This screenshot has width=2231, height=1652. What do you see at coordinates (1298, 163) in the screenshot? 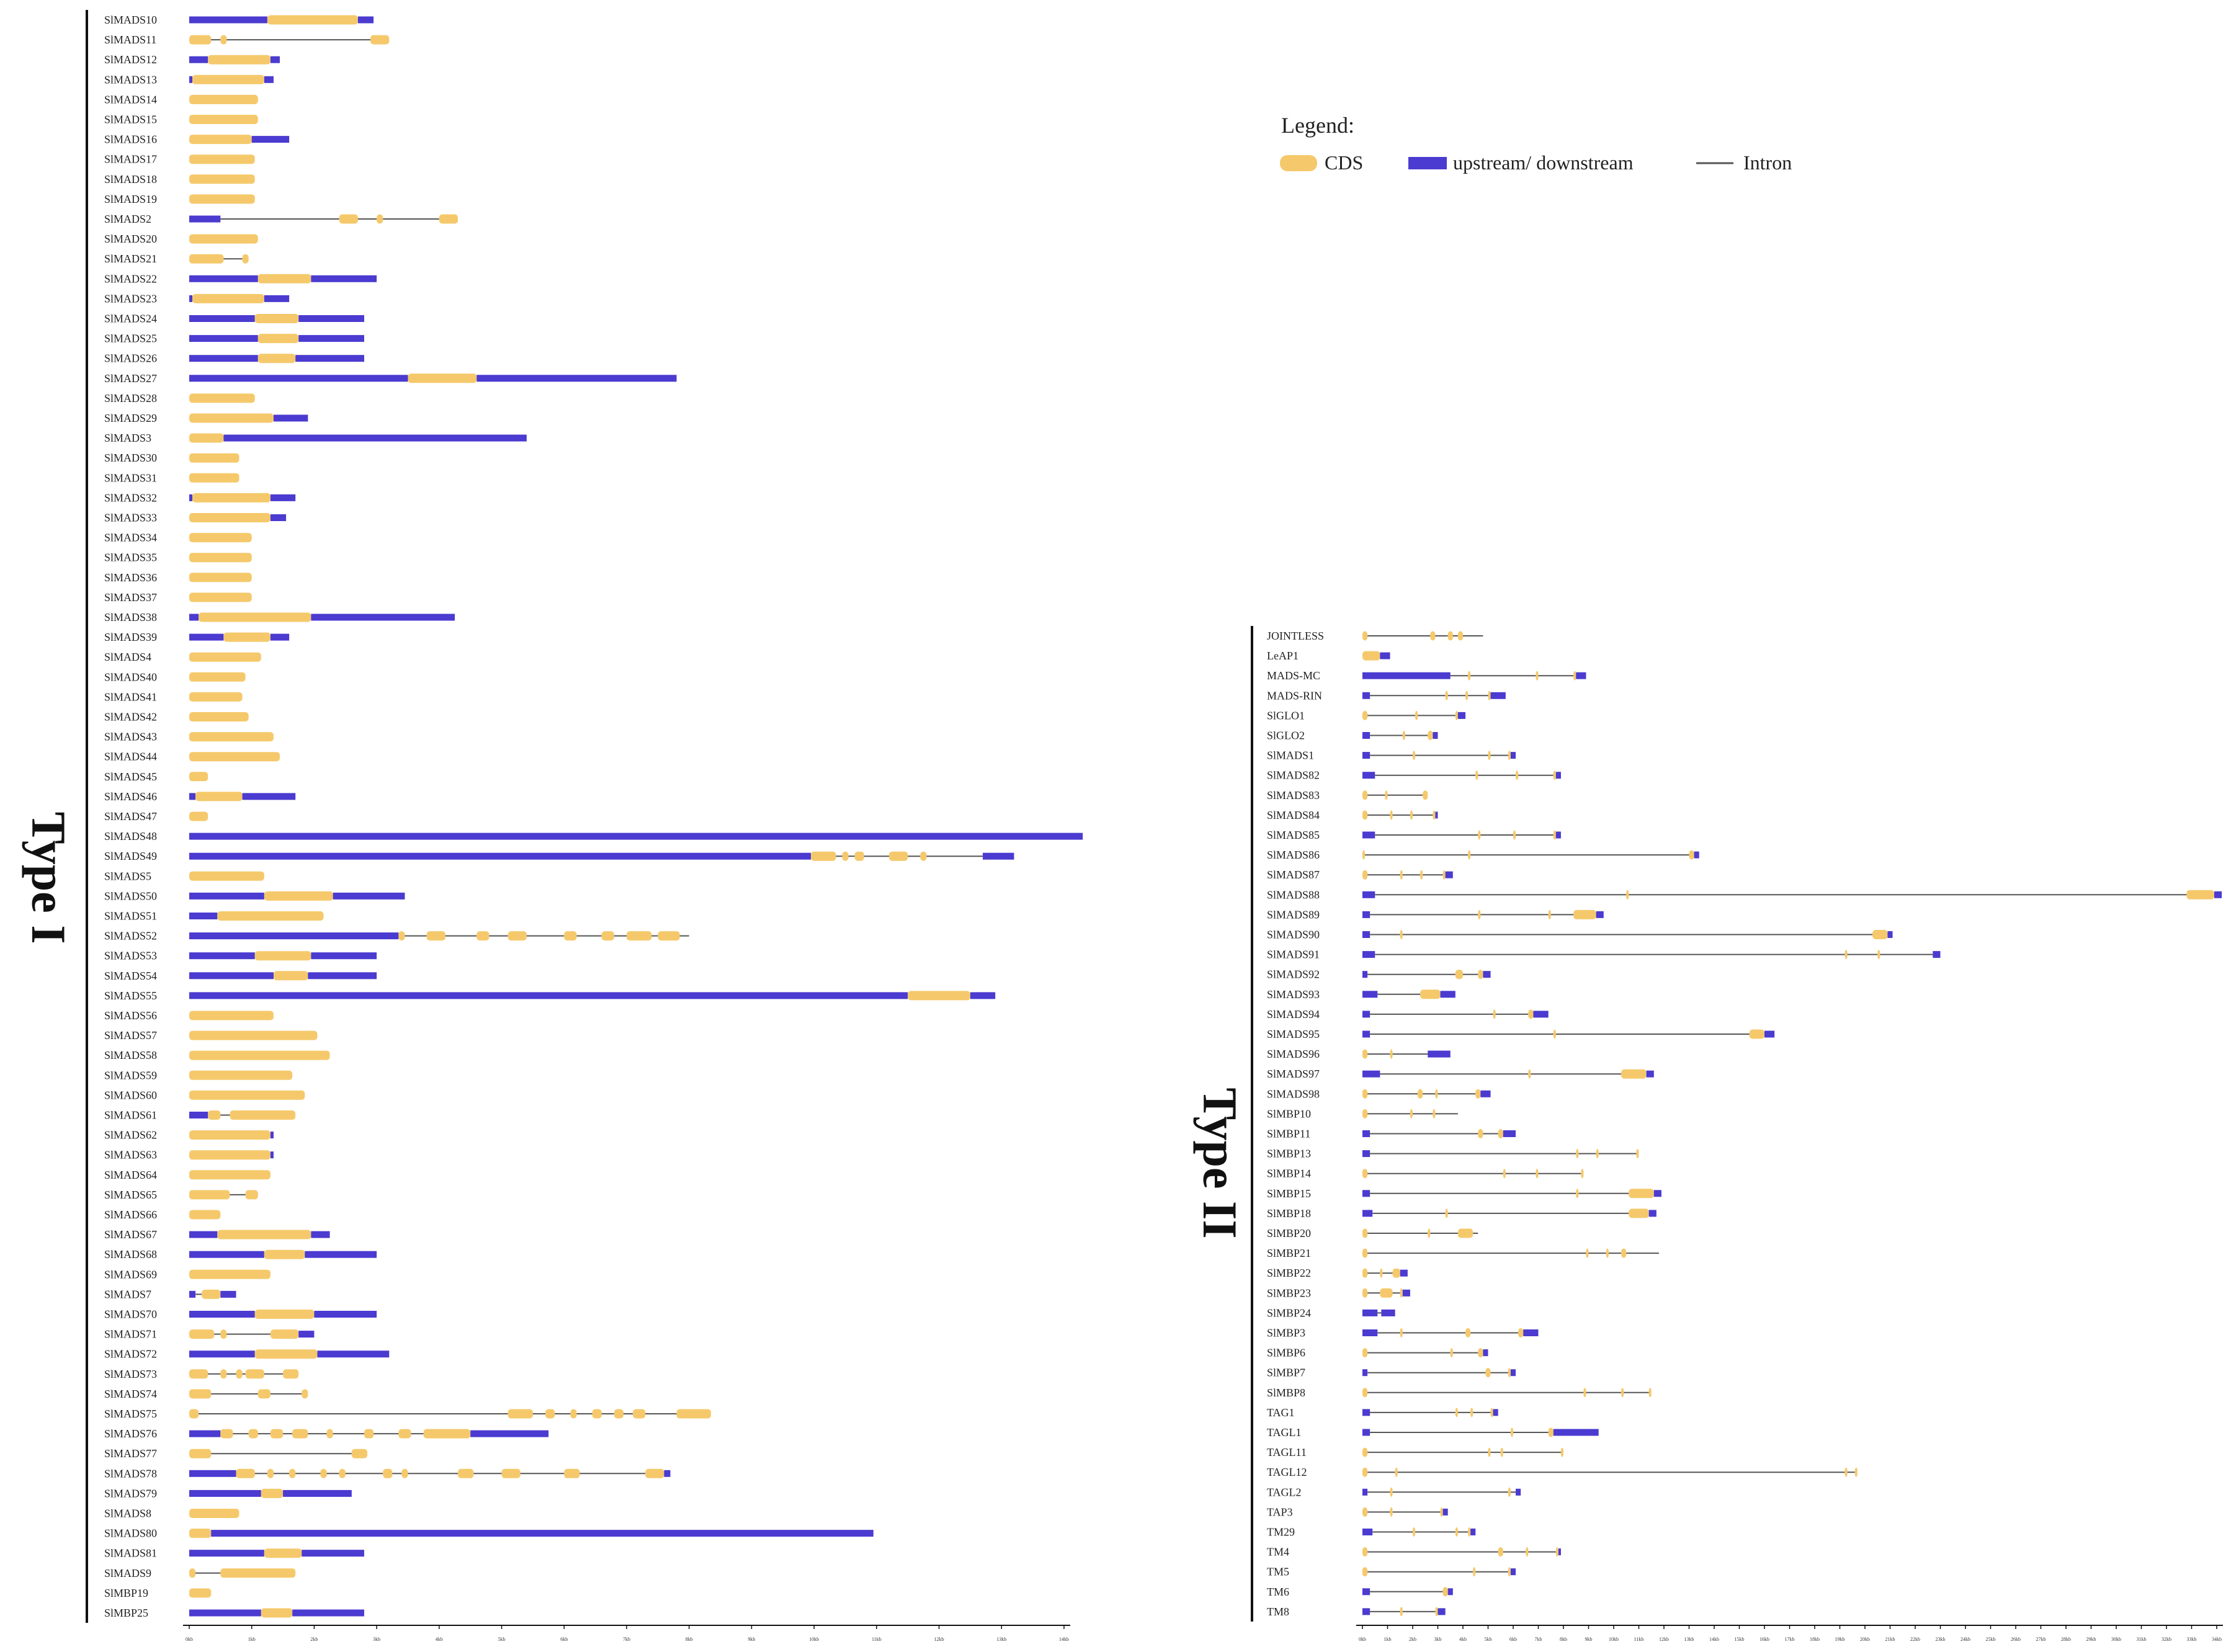
I see `legend-cds-swatch` at bounding box center [1298, 163].